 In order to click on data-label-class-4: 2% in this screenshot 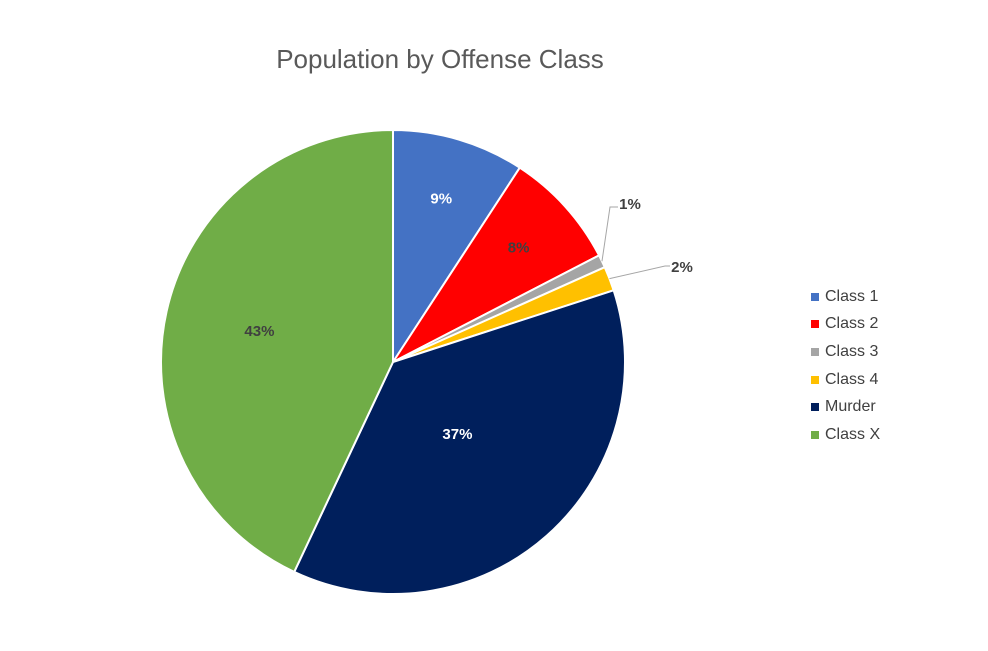, I will do `click(682, 267)`.